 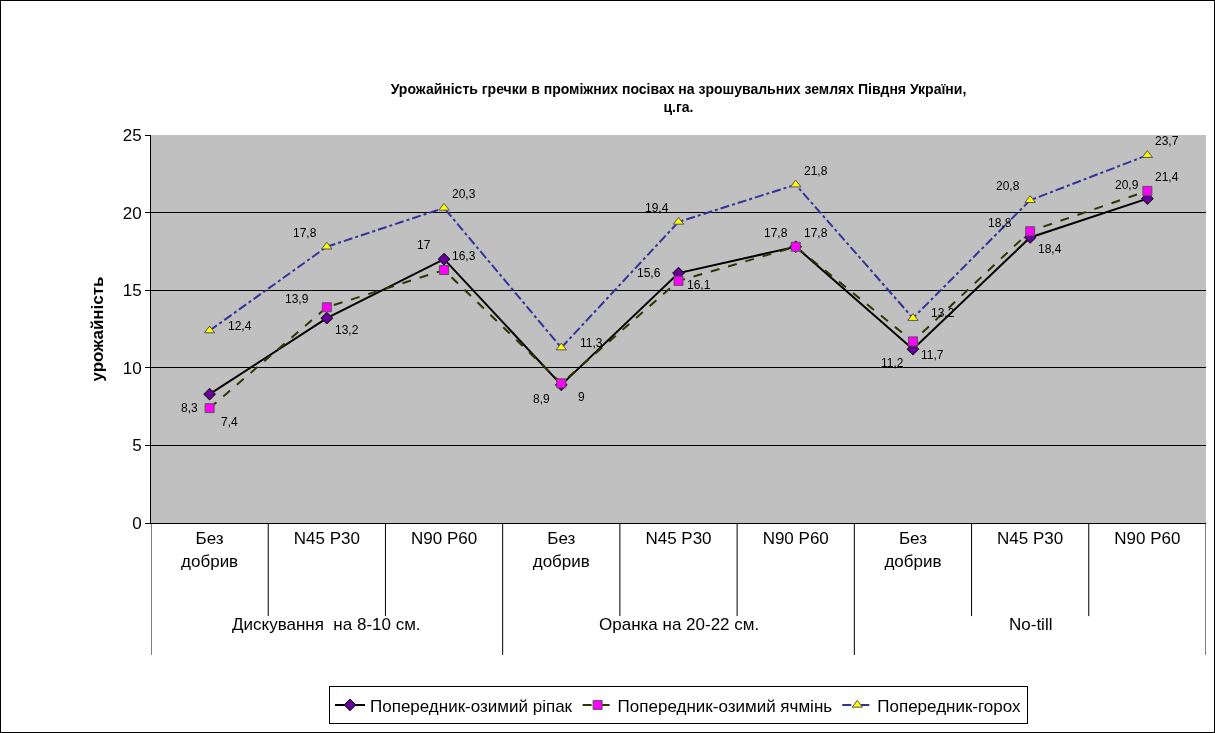 What do you see at coordinates (424, 245) in the screenshot?
I see `data-label: 17` at bounding box center [424, 245].